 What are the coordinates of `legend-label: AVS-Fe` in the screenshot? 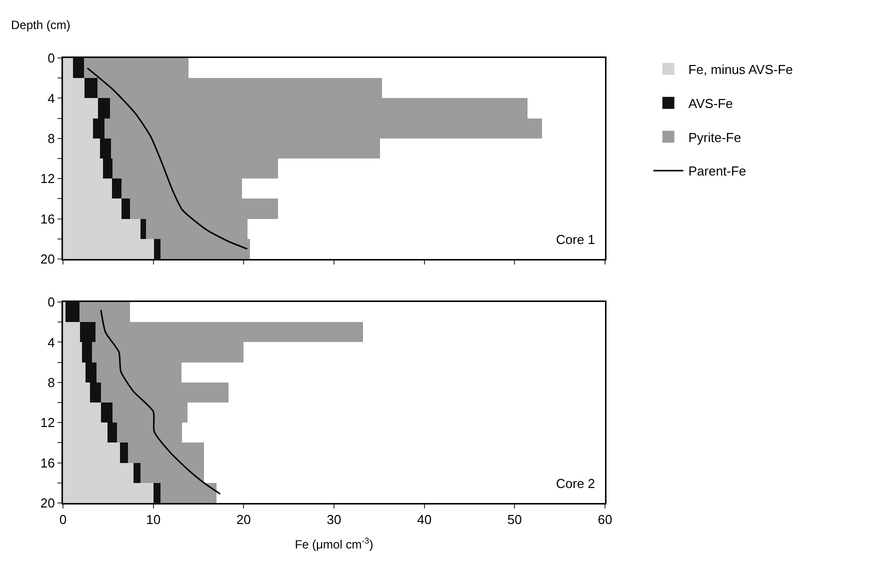 It's located at (710, 103).